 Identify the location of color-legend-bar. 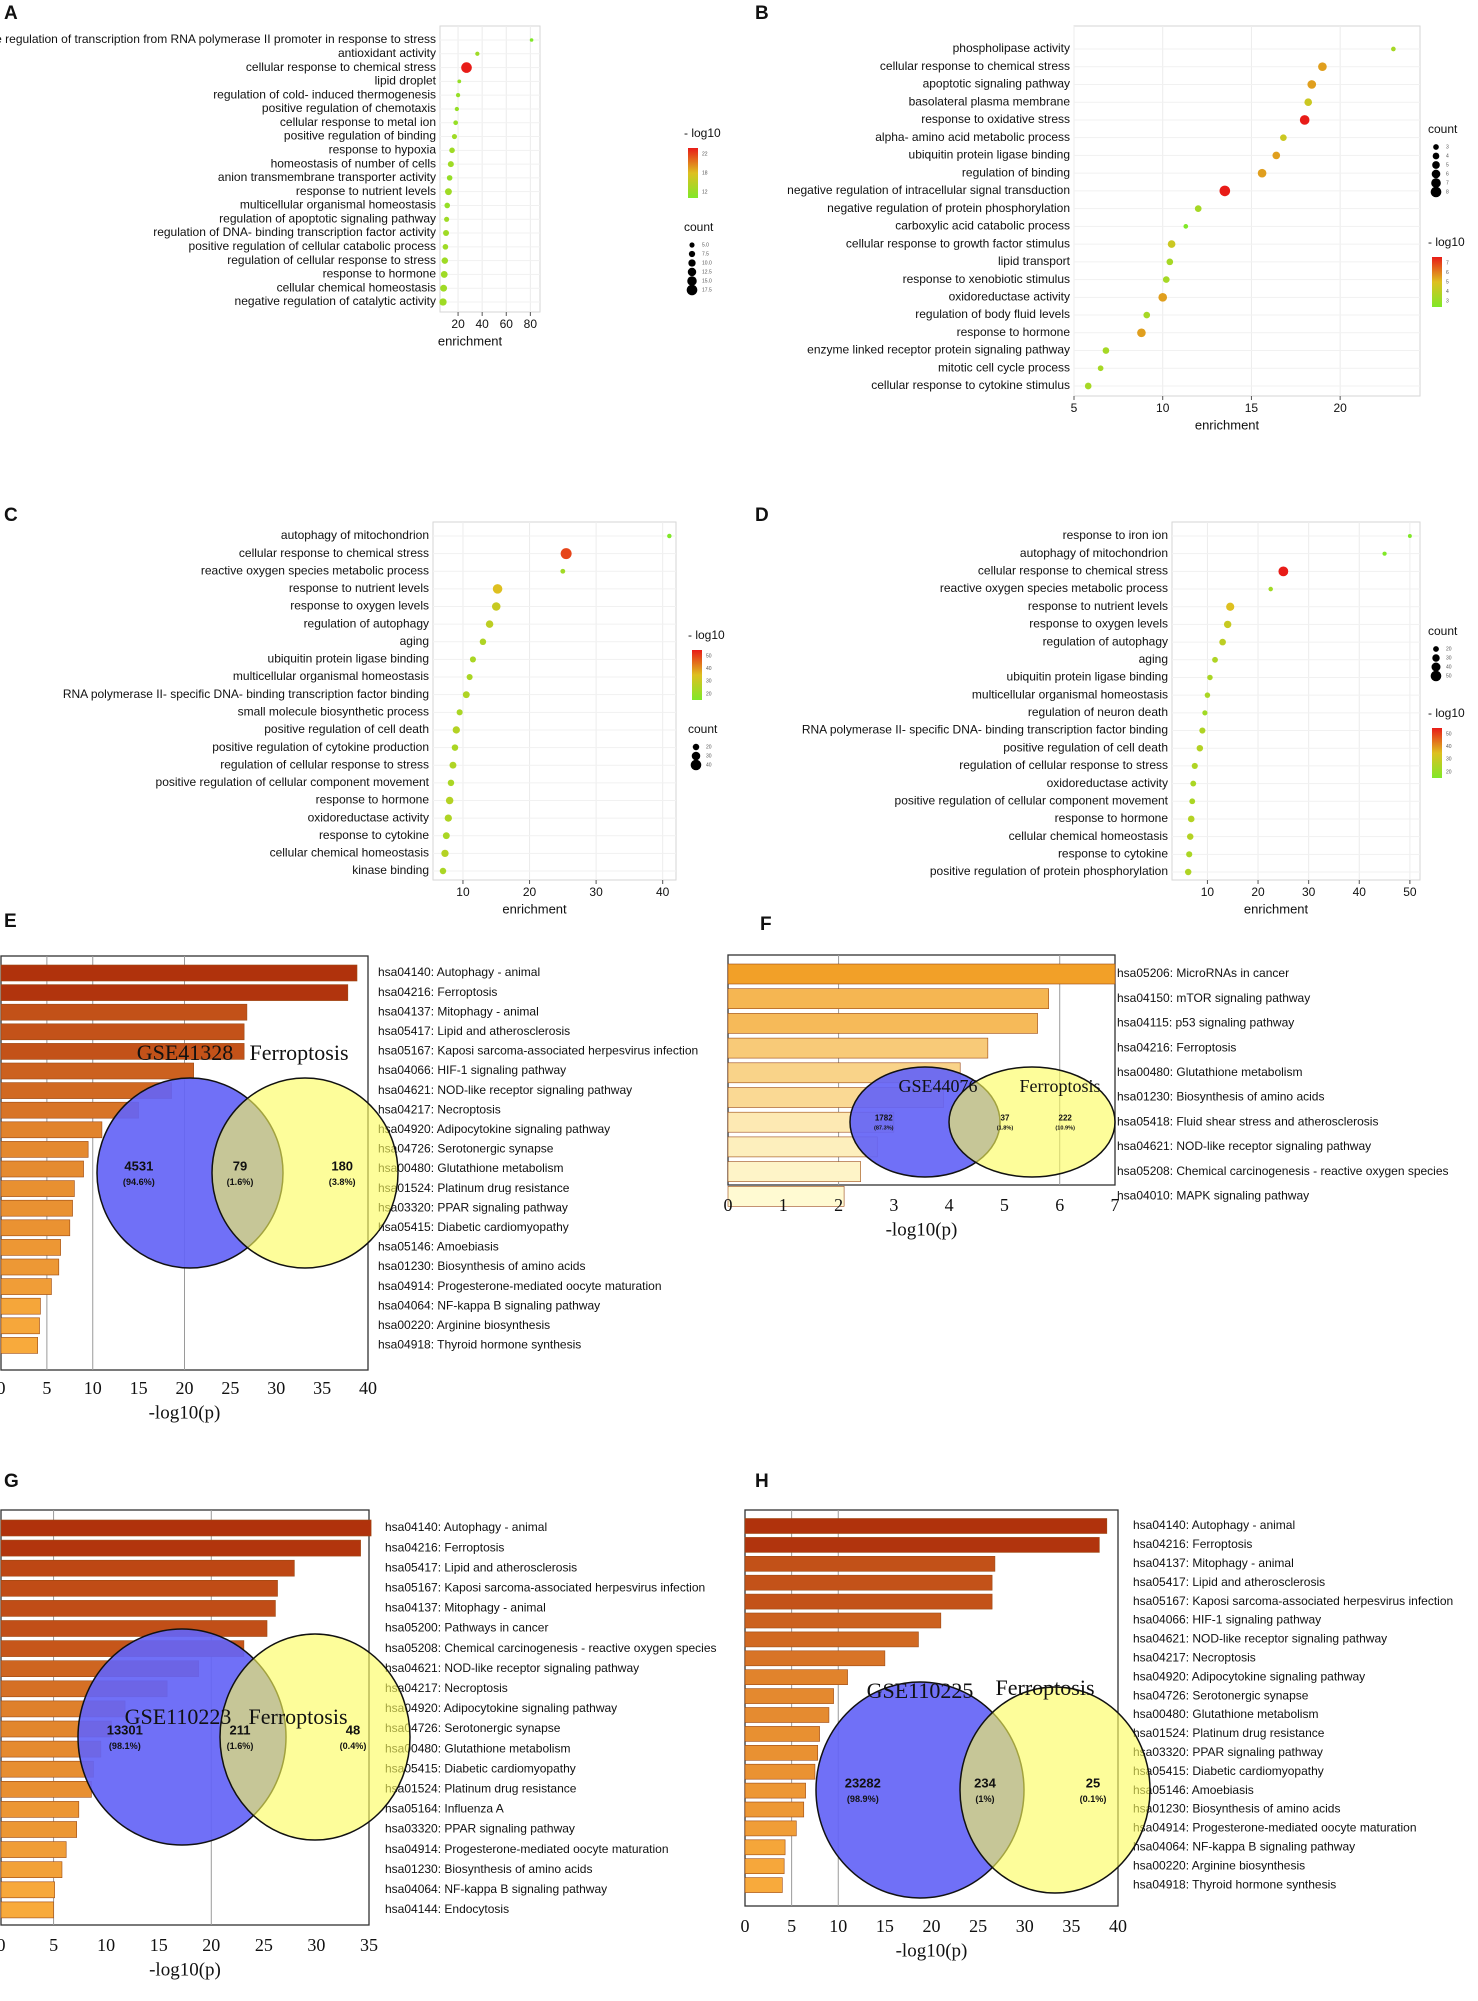
(697, 675).